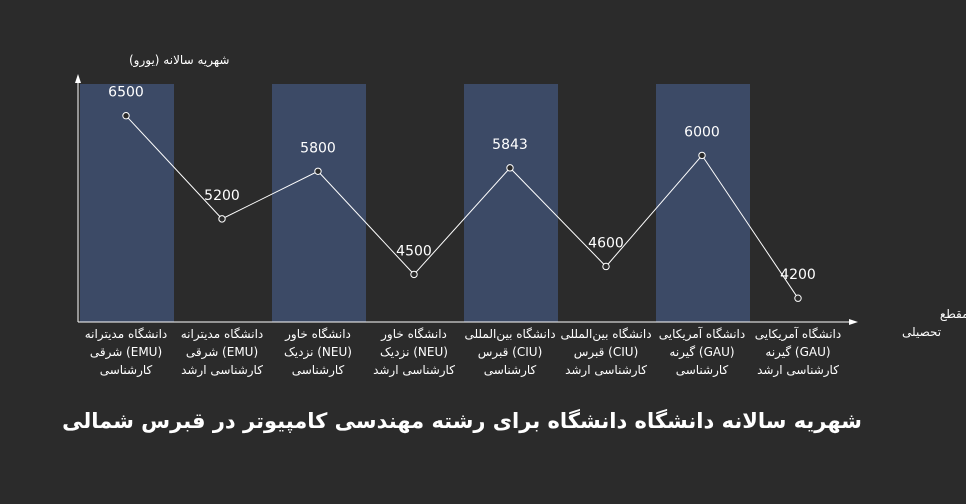 This screenshot has width=966, height=504. Describe the element at coordinates (921, 332) in the screenshot. I see `x-axis-title-line-2: تحصیلی` at that location.